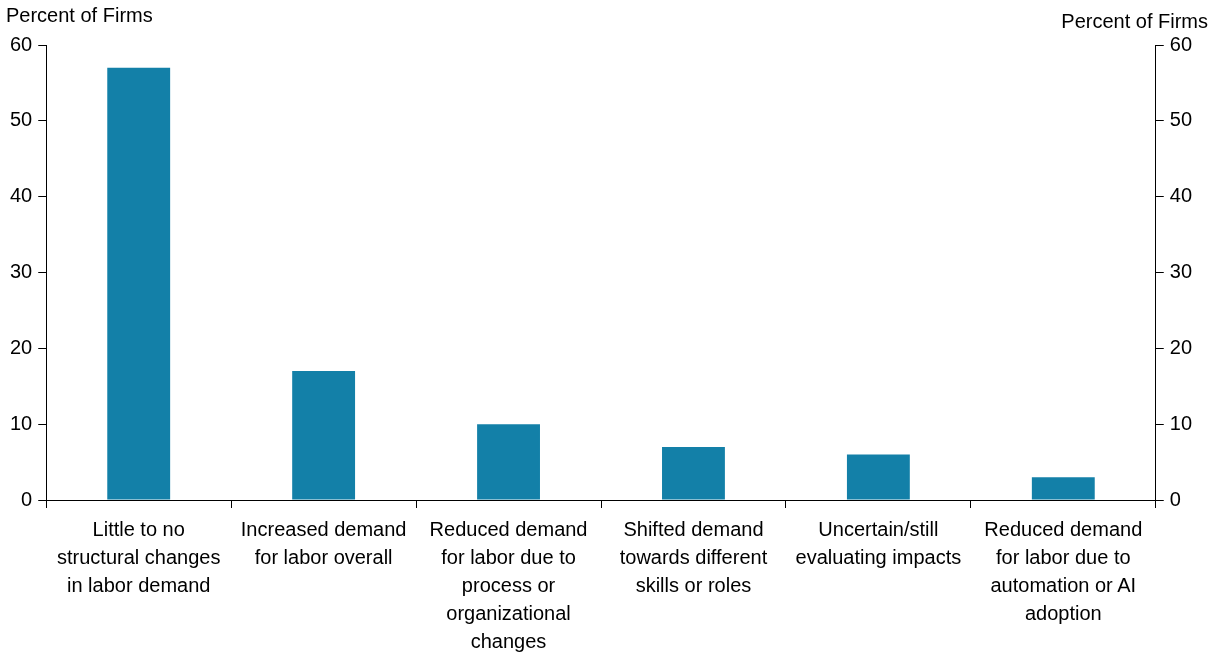 The image size is (1212, 664). Describe the element at coordinates (21, 195) in the screenshot. I see `y-tick-label: 40` at that location.